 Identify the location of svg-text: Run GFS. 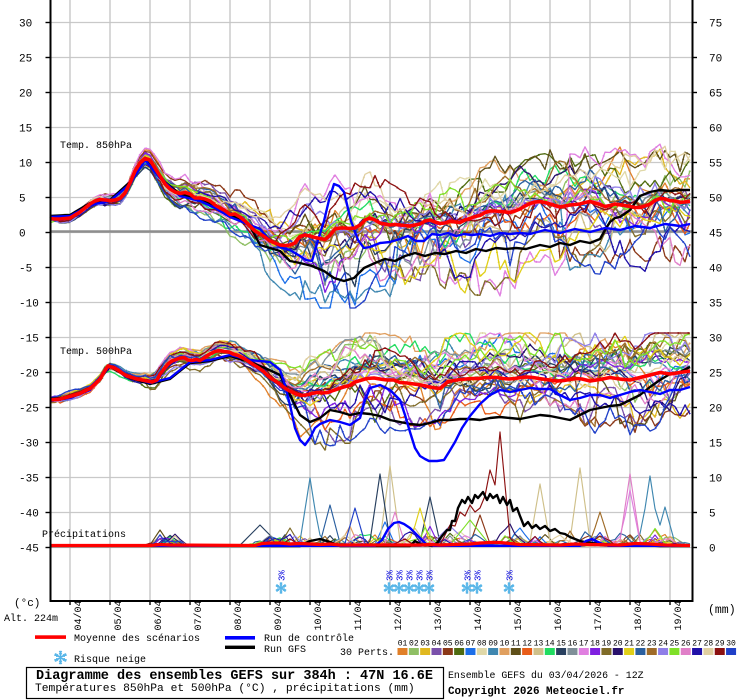
(285, 650).